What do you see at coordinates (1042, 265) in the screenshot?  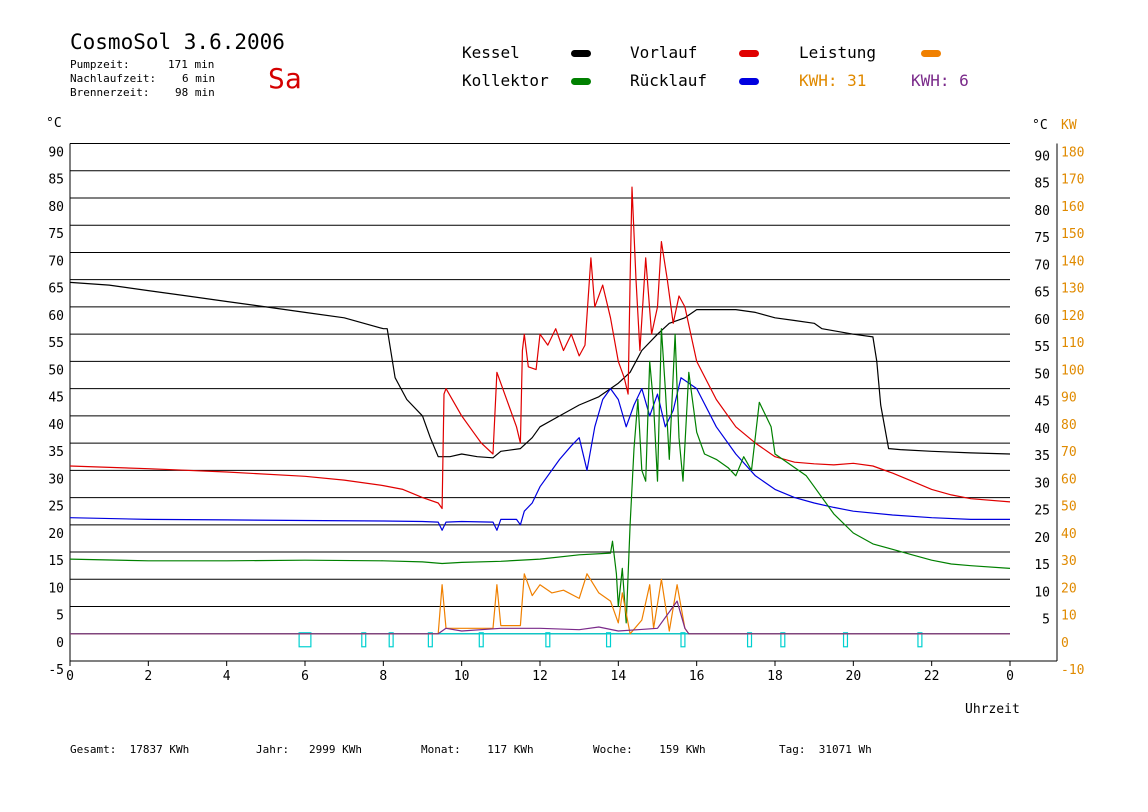 I see `y-right-temp-tick-label: 70` at bounding box center [1042, 265].